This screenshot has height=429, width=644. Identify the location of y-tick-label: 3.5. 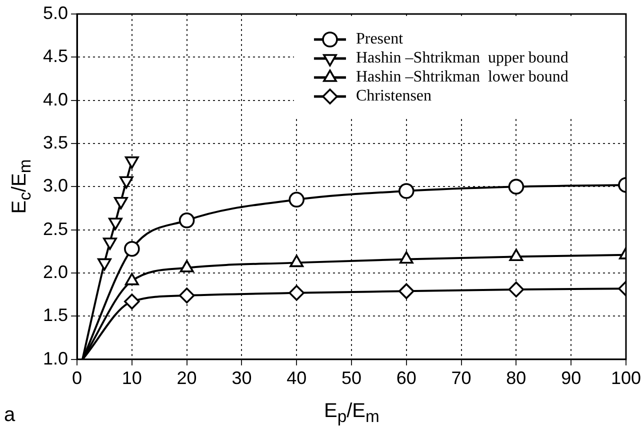
(55, 142).